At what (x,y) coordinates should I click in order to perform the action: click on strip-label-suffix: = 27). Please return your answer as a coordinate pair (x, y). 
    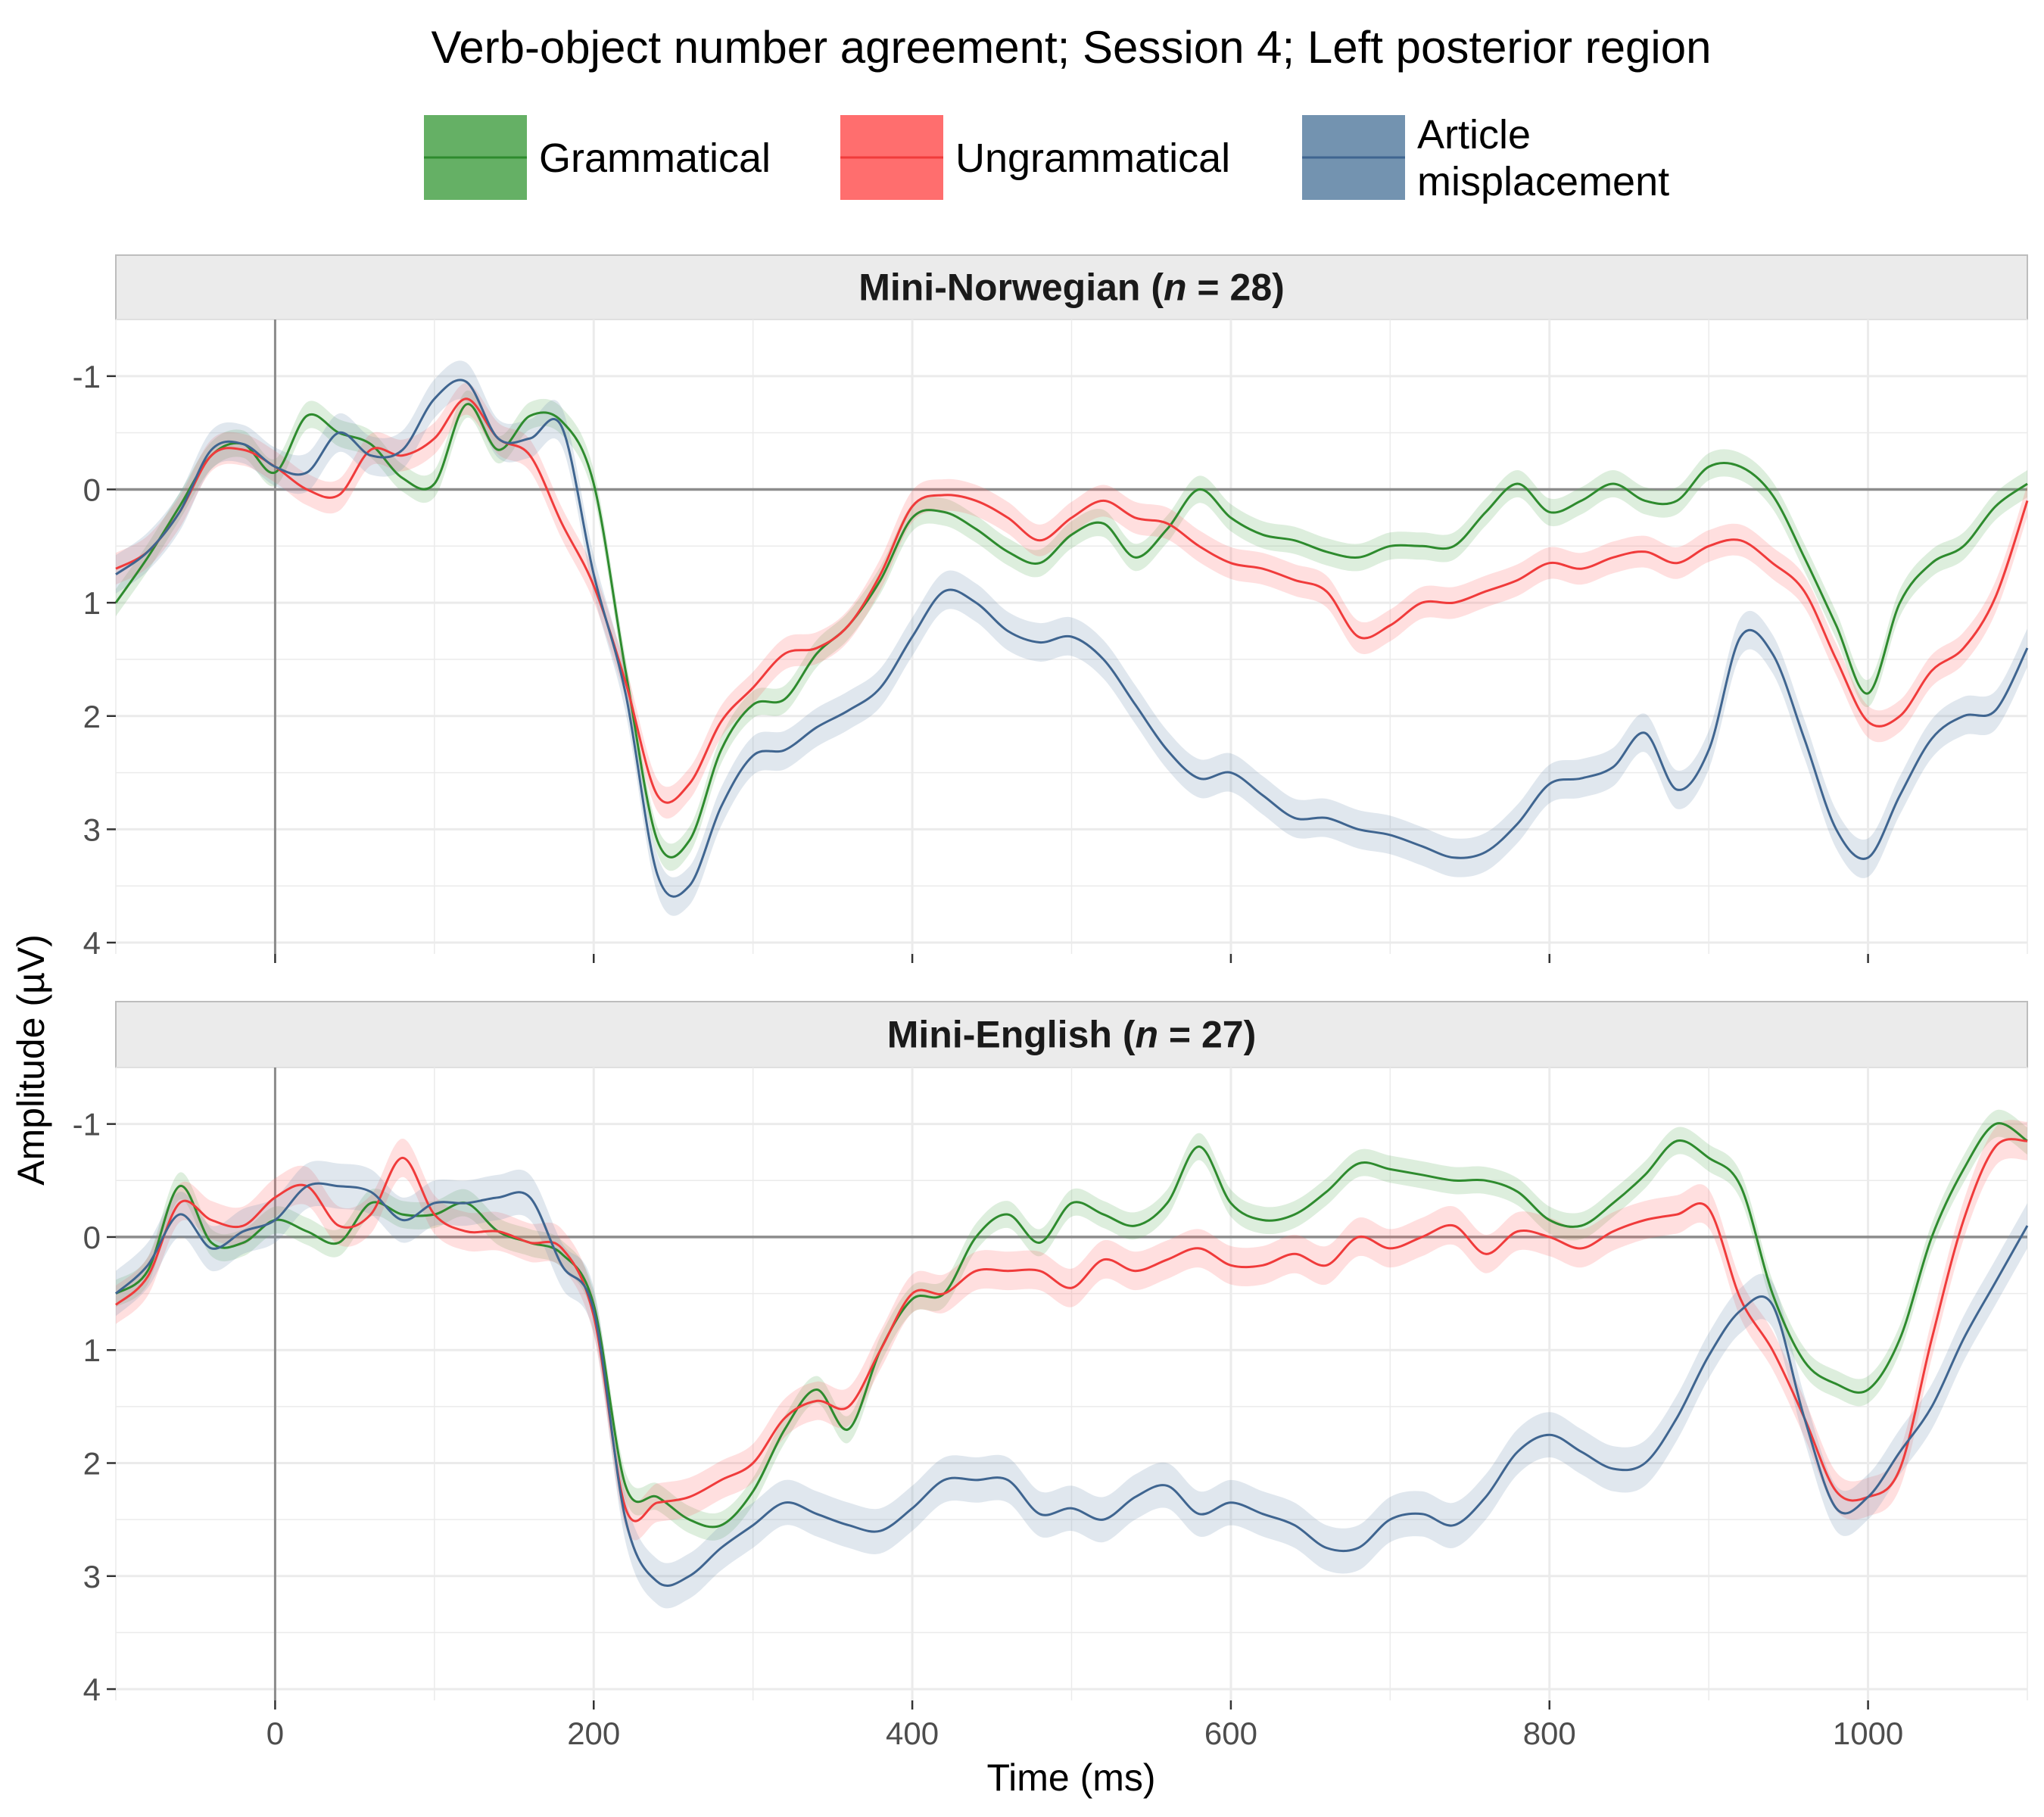
    Looking at the image, I should click on (1207, 1035).